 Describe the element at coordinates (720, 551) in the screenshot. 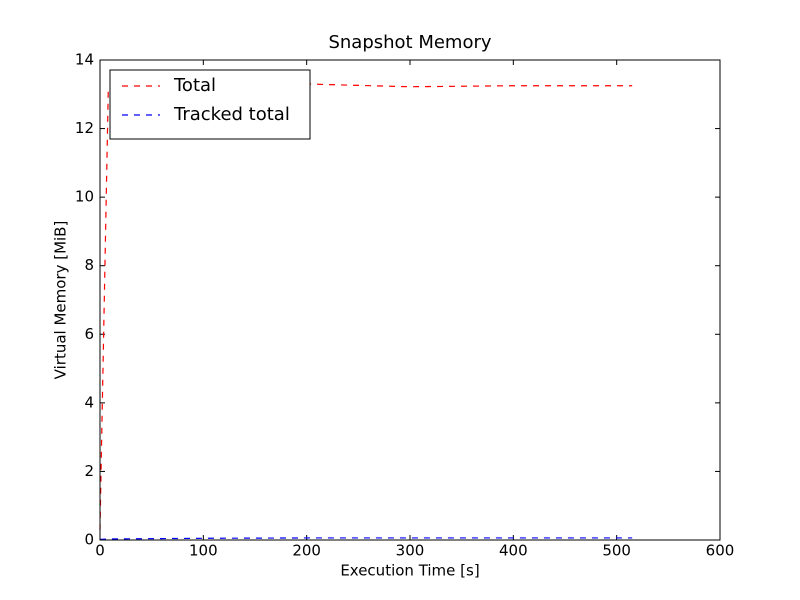

I see `x-tick-label: 600` at that location.